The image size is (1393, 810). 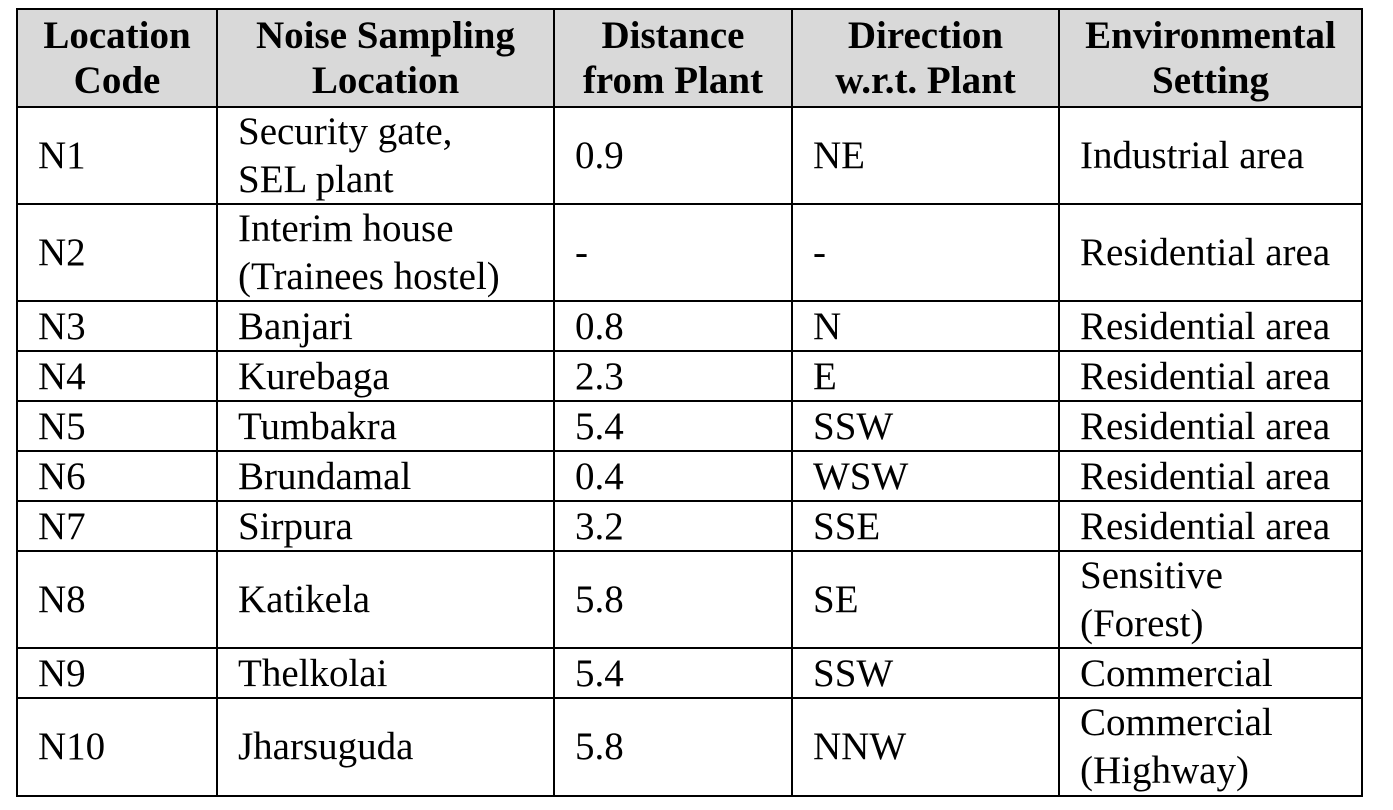 What do you see at coordinates (1210, 747) in the screenshot?
I see `cell-environmental-setting: Commercial (Highway)` at bounding box center [1210, 747].